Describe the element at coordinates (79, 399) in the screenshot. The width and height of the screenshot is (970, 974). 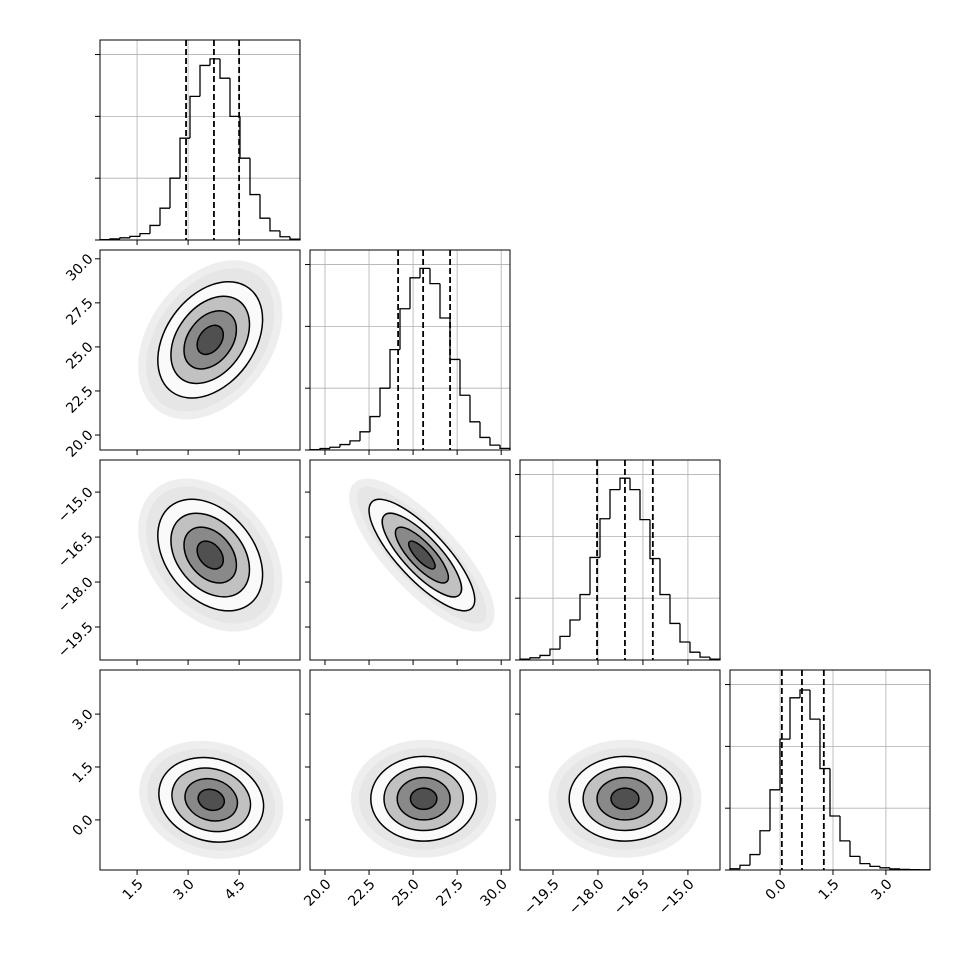
I see `y-tick-label: 22.5` at that location.